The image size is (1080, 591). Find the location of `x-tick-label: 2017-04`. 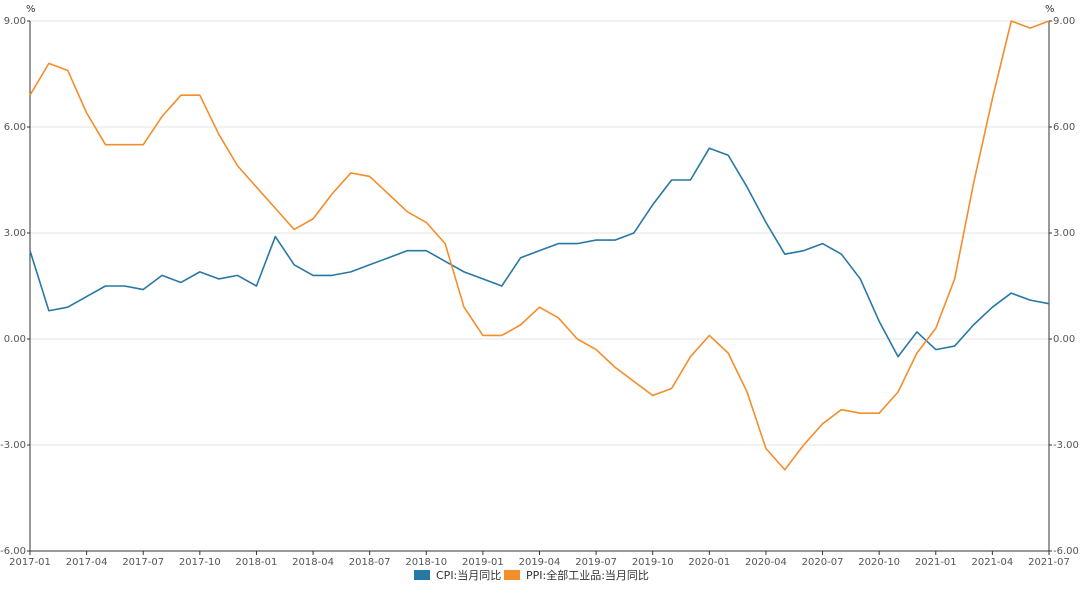

x-tick-label: 2017-04 is located at coordinates (87, 562).